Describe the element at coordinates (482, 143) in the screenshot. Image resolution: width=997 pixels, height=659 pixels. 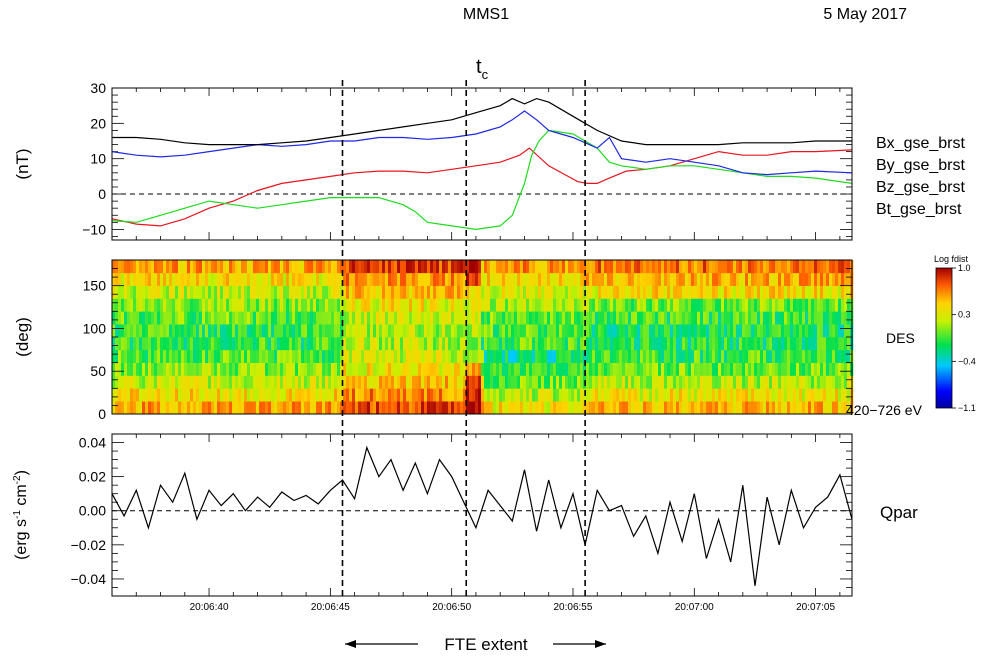
I see `series-Bz_gse_brst` at that location.